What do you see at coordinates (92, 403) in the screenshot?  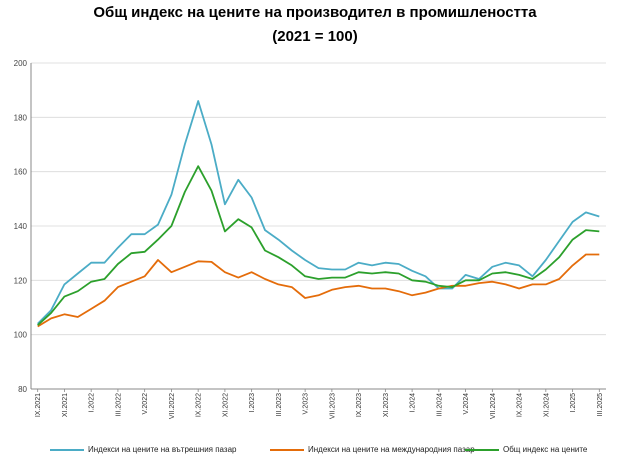 I see `x-tick-label: I.2022` at bounding box center [92, 403].